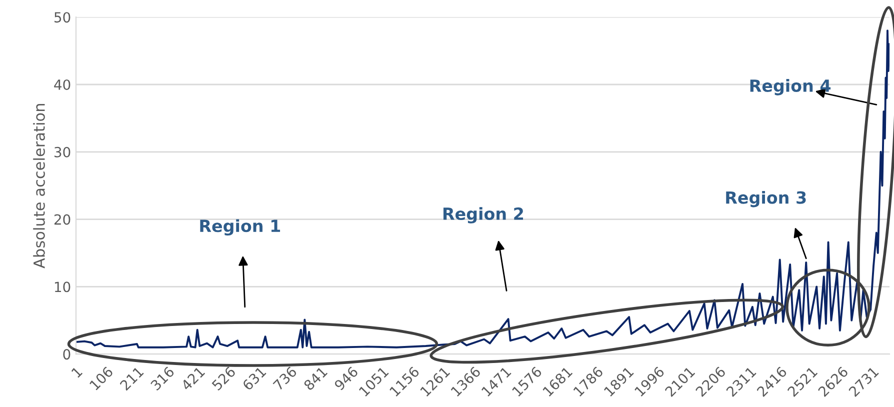 Image resolution: width=894 pixels, height=407 pixels. What do you see at coordinates (790, 87) in the screenshot?
I see `annotation: Region 4` at bounding box center [790, 87].